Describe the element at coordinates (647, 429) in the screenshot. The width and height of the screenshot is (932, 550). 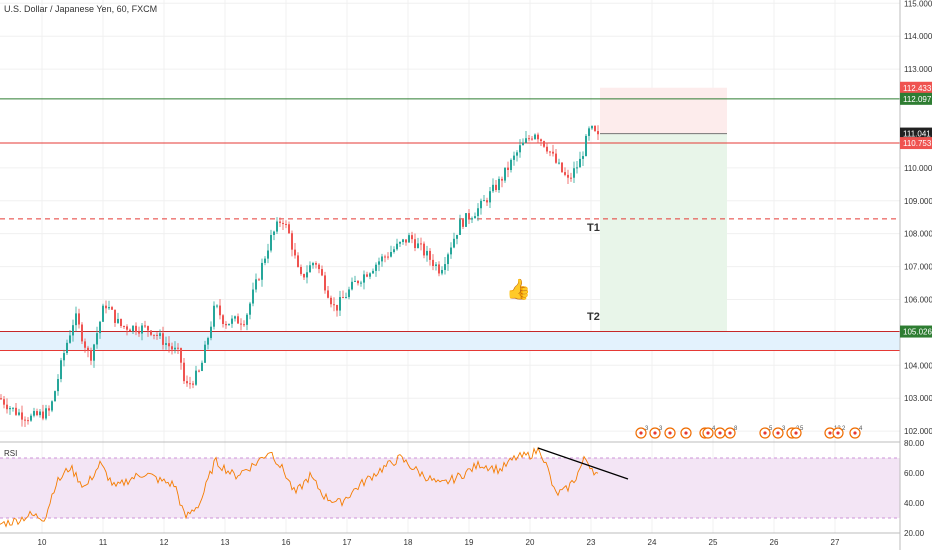
I see `event-marker-count: 3` at that location.